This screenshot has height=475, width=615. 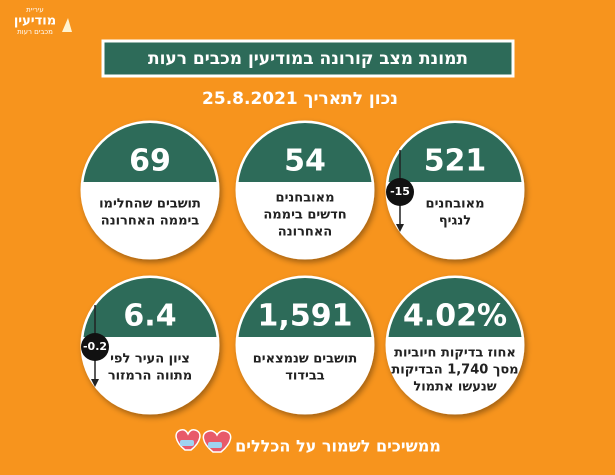 What do you see at coordinates (300, 99) in the screenshot?
I see `subtitle: נכון לתאריך 25.8.2021` at bounding box center [300, 99].